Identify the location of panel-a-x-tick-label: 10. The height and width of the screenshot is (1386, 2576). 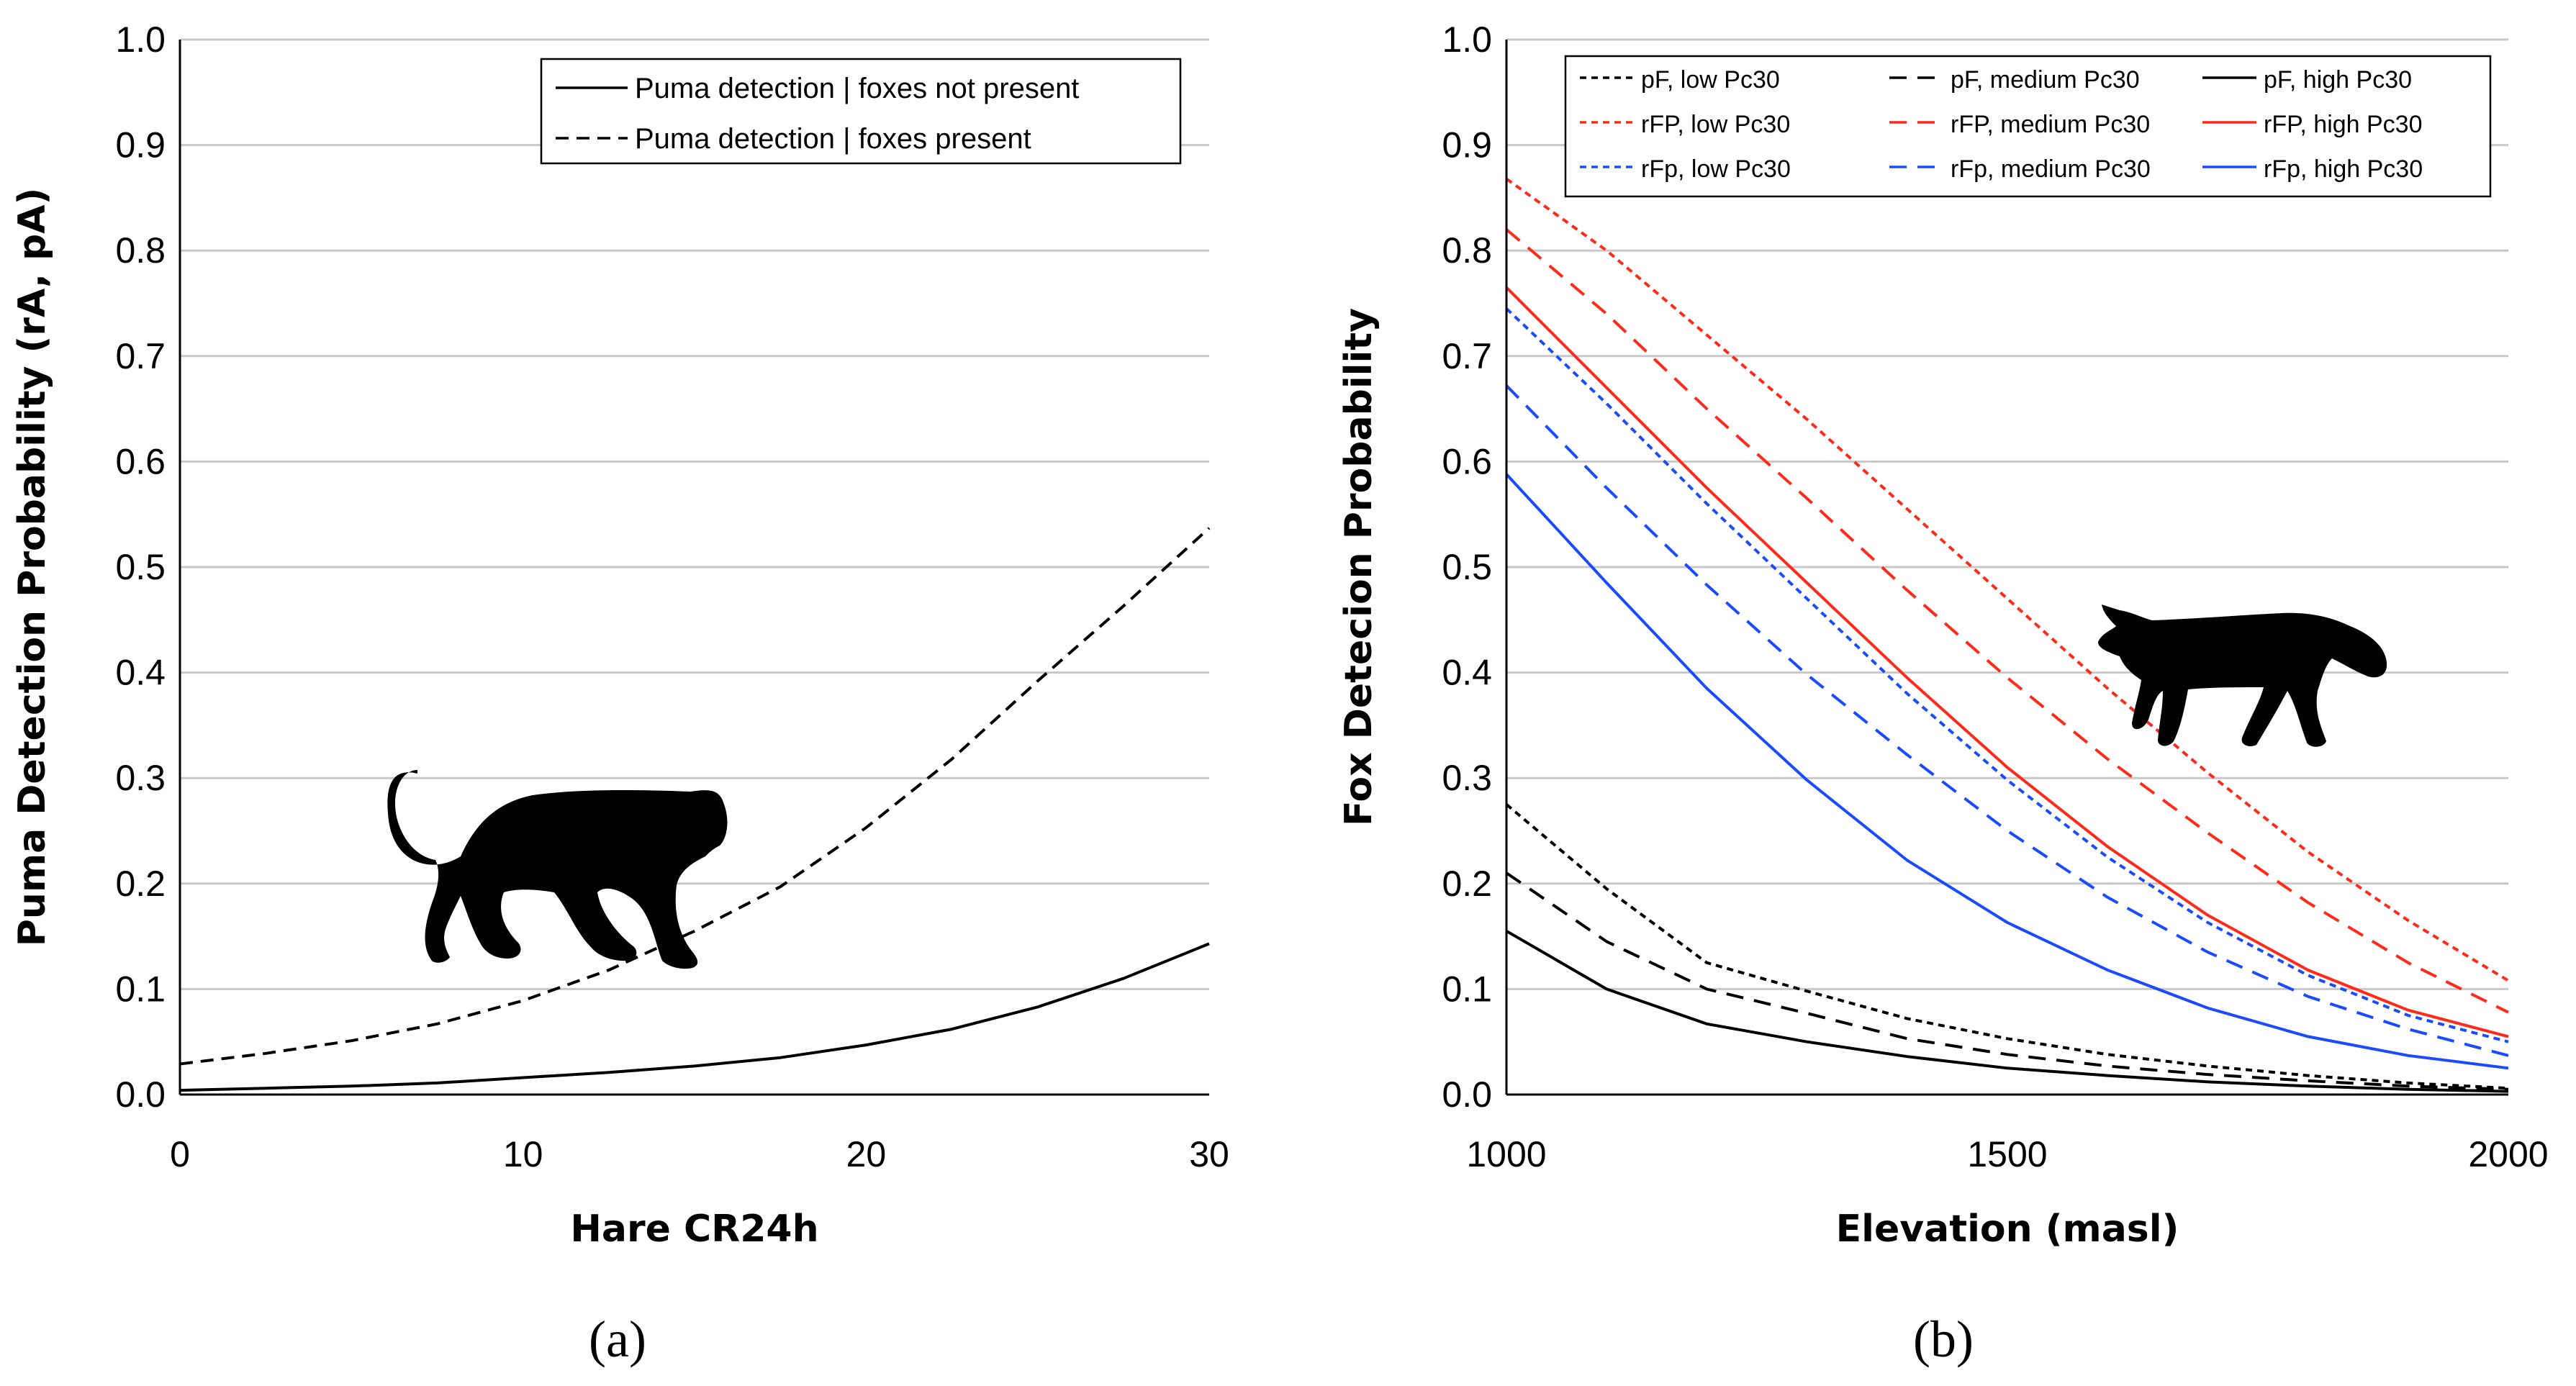
(523, 1154).